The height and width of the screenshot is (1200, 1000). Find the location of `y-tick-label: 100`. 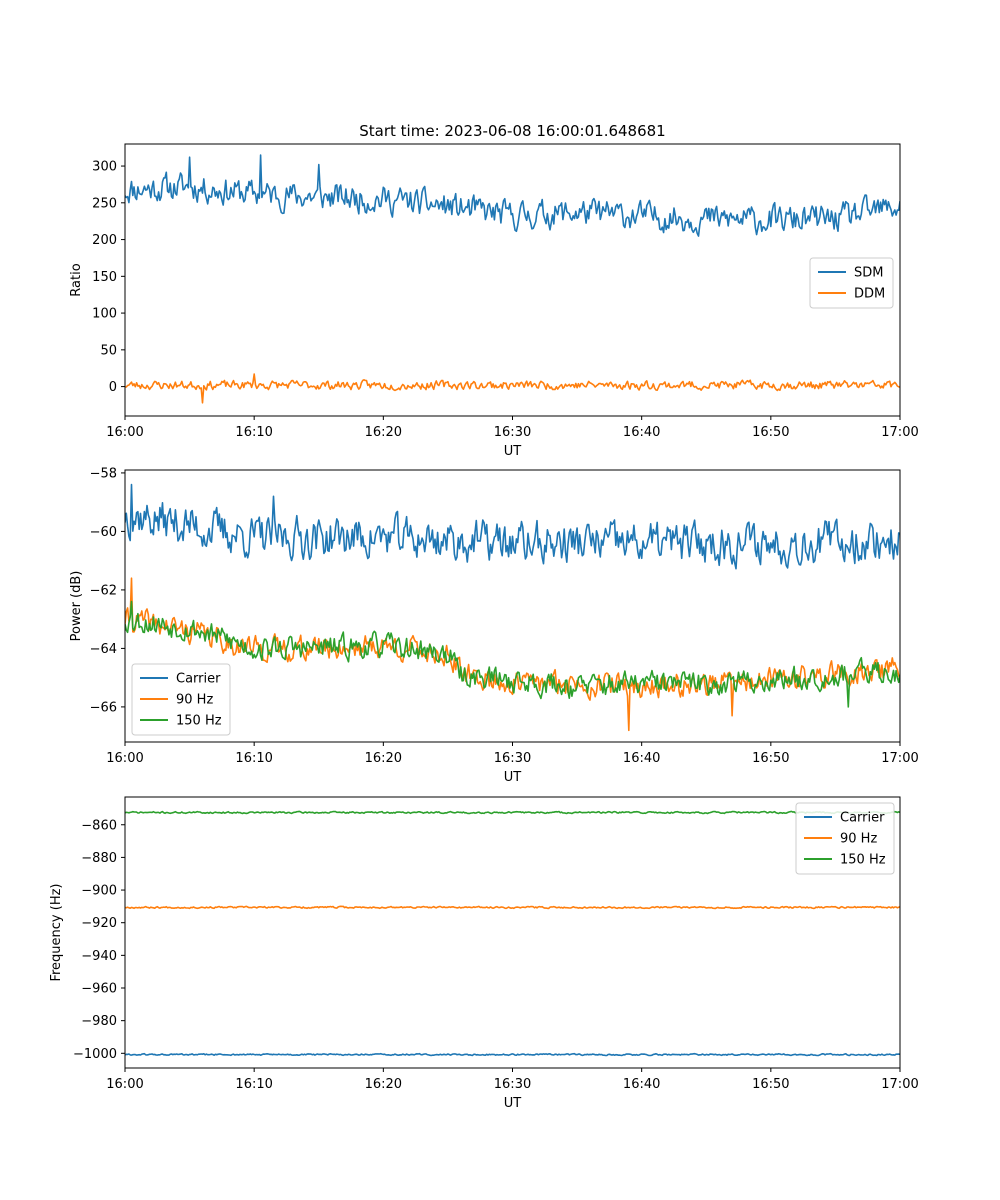

y-tick-label: 100 is located at coordinates (104, 314).